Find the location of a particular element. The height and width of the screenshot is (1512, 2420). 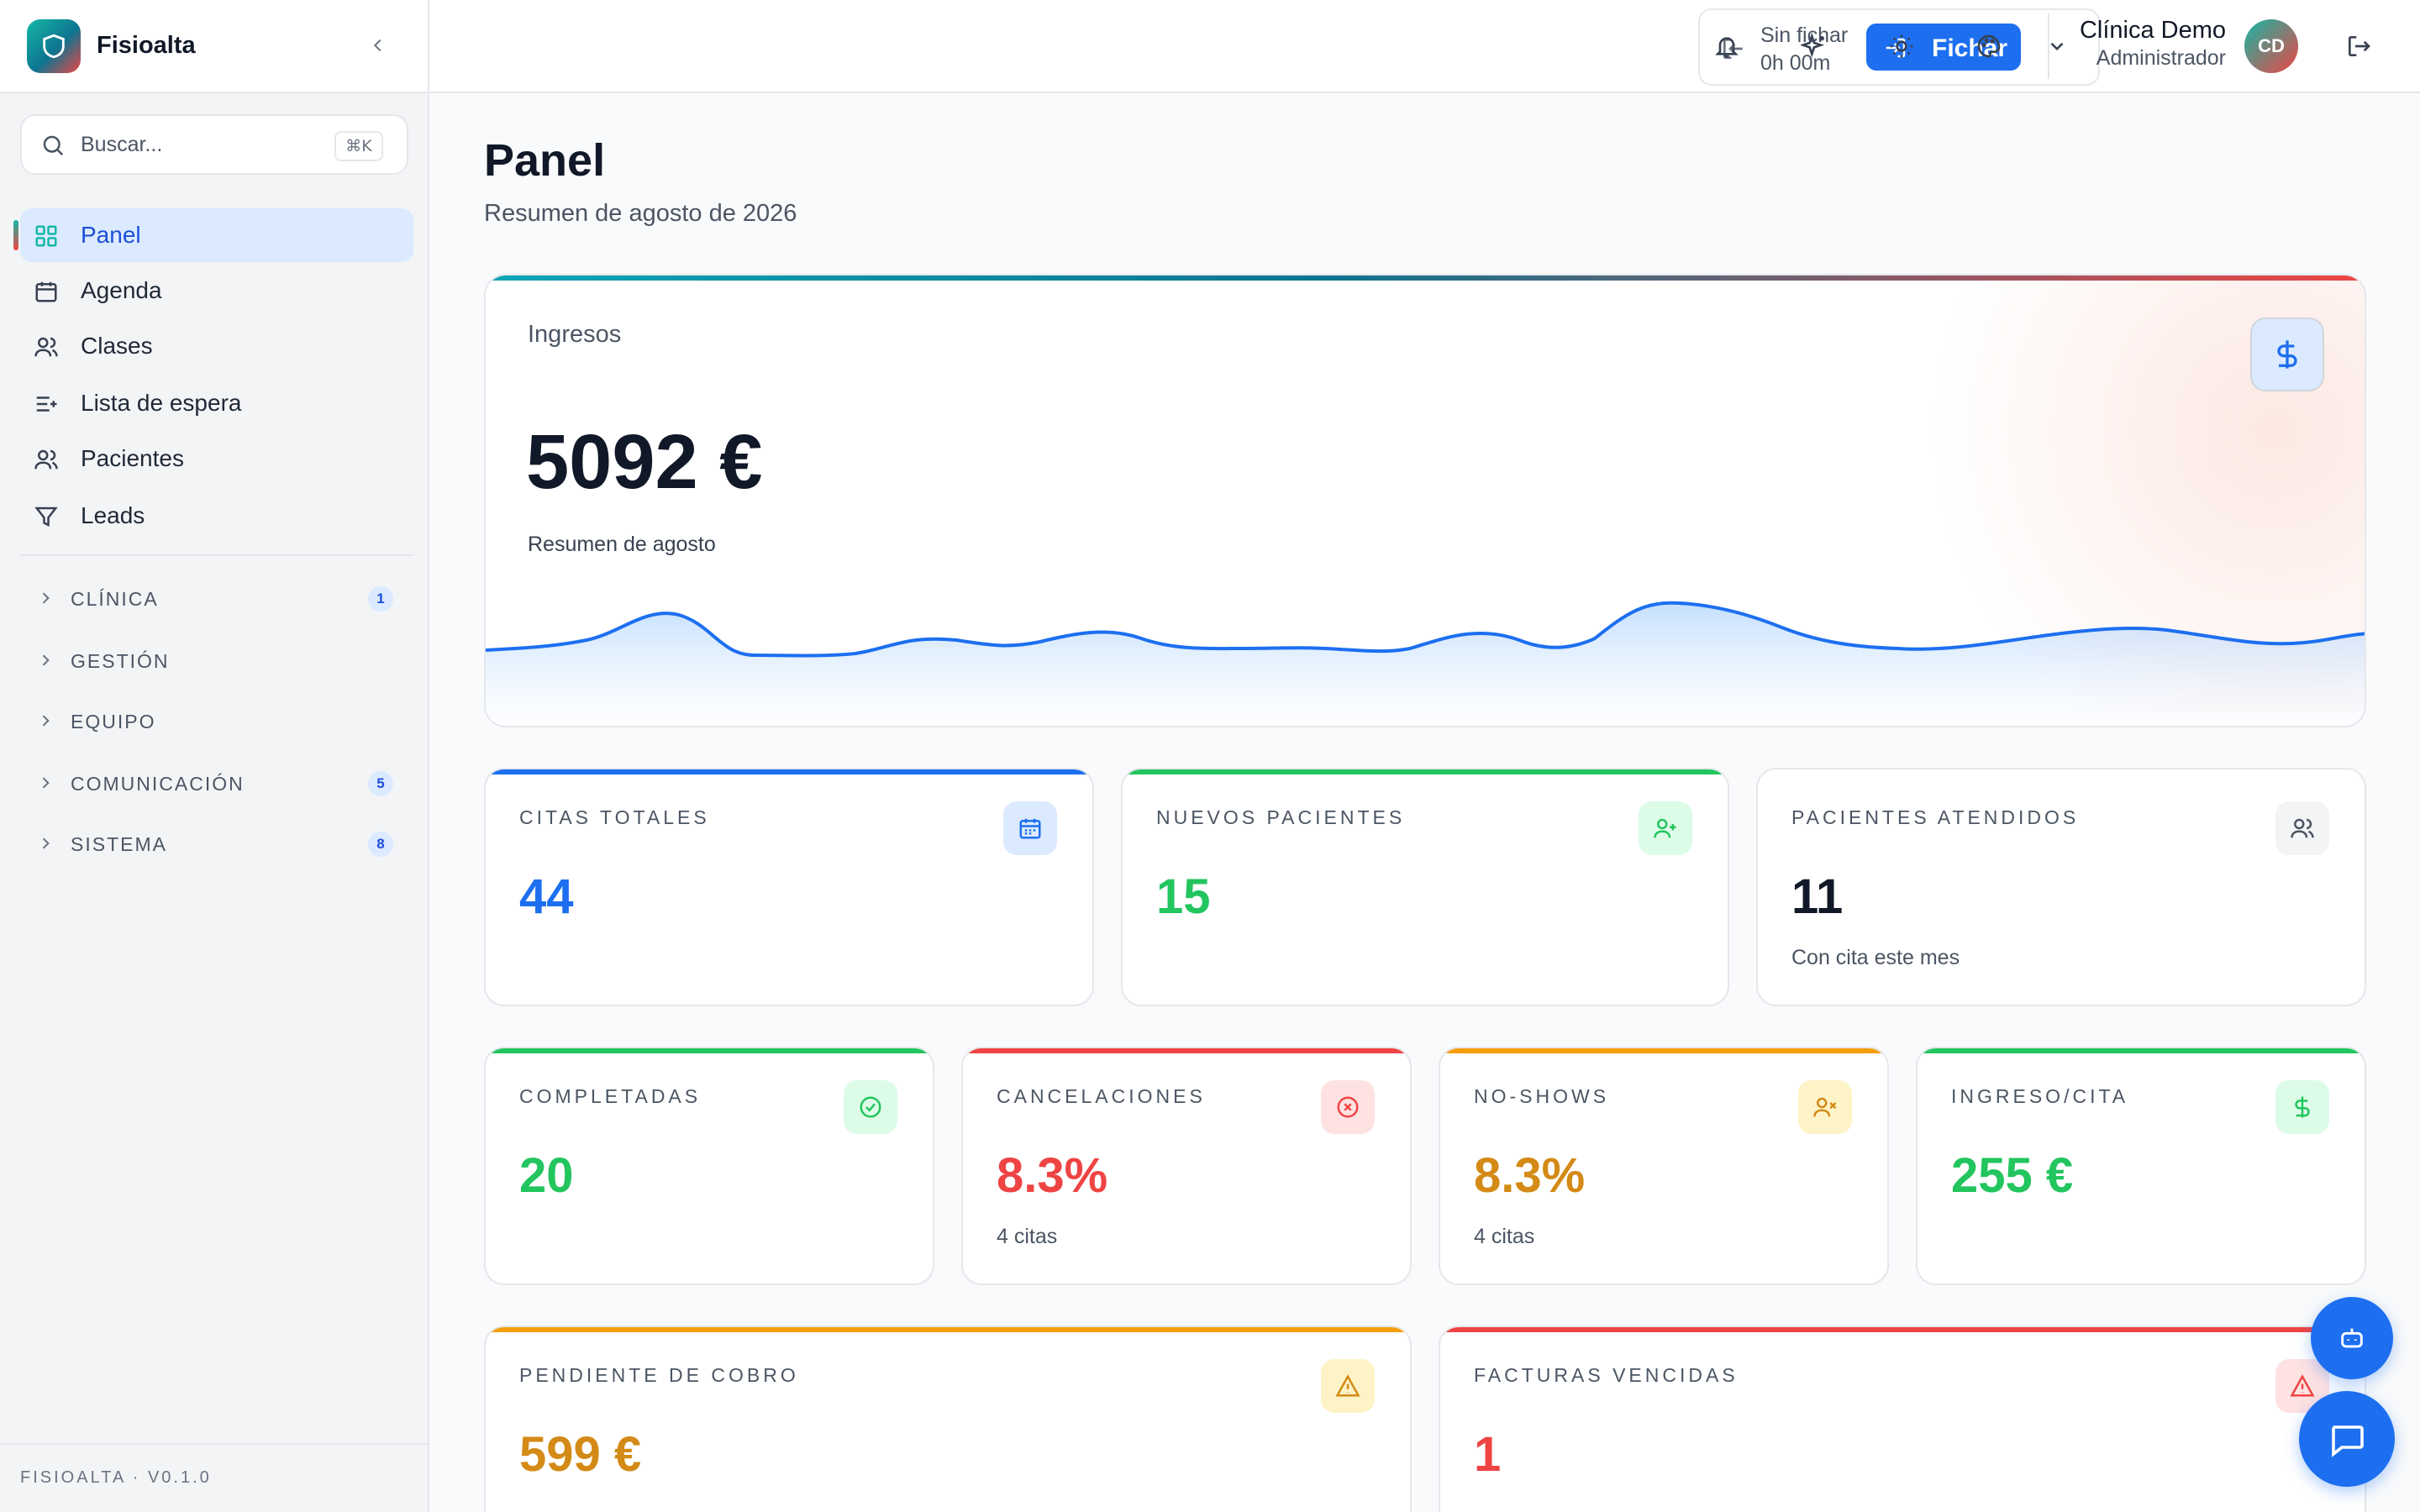

stat-card-citas-totales: CITAS TOTALES 44 is located at coordinates (789, 887).